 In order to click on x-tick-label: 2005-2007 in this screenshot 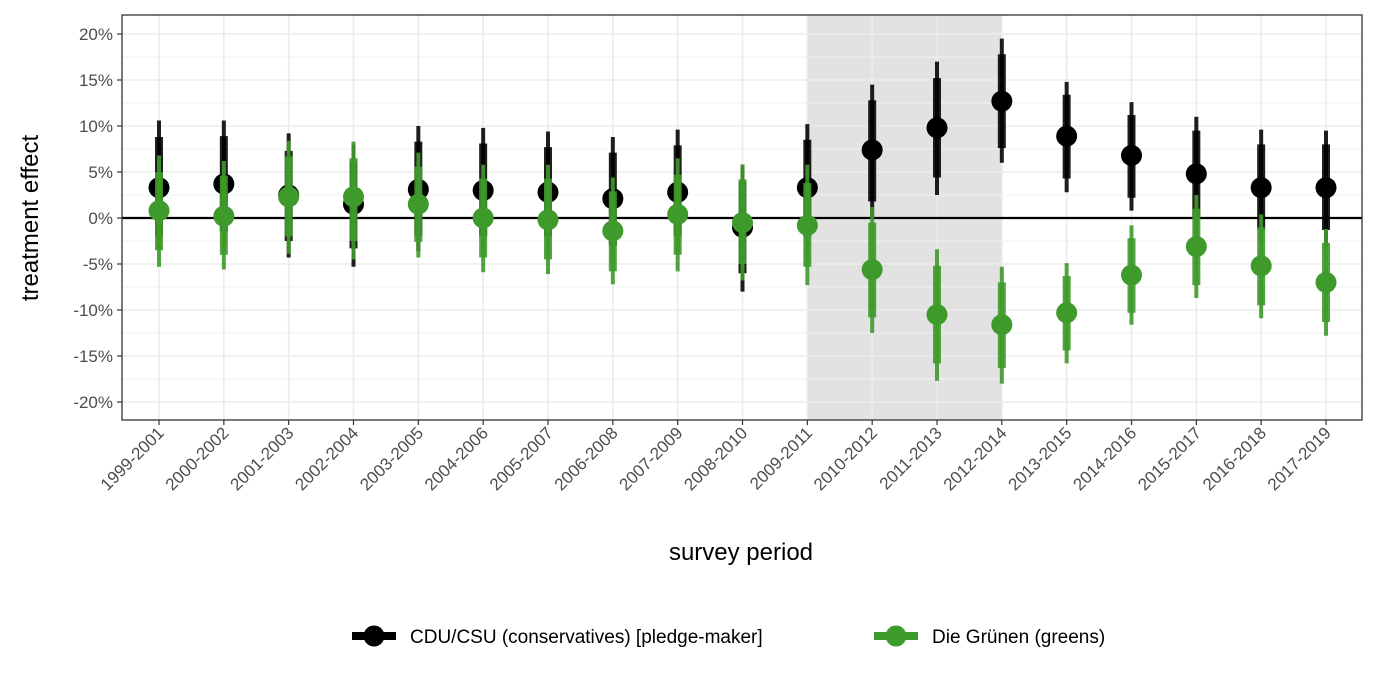, I will do `click(521, 458)`.